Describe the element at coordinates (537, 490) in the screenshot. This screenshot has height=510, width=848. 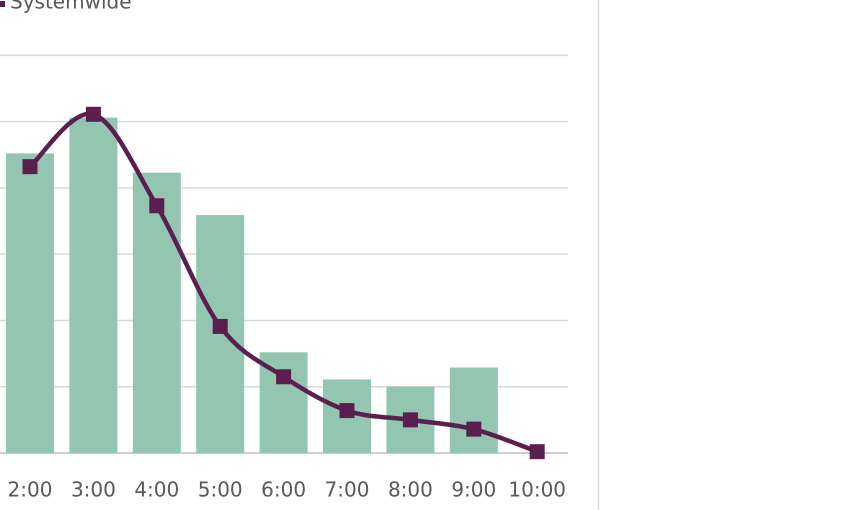
I see `x-tick-label: 10:00` at that location.